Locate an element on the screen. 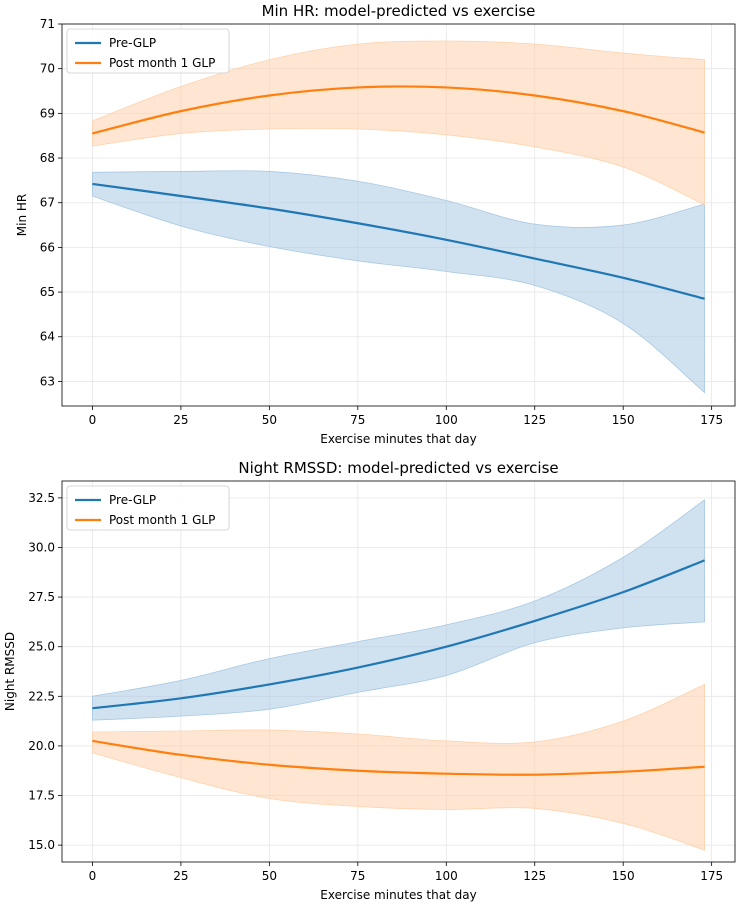  y-tick-label: 64 is located at coordinates (47, 337).